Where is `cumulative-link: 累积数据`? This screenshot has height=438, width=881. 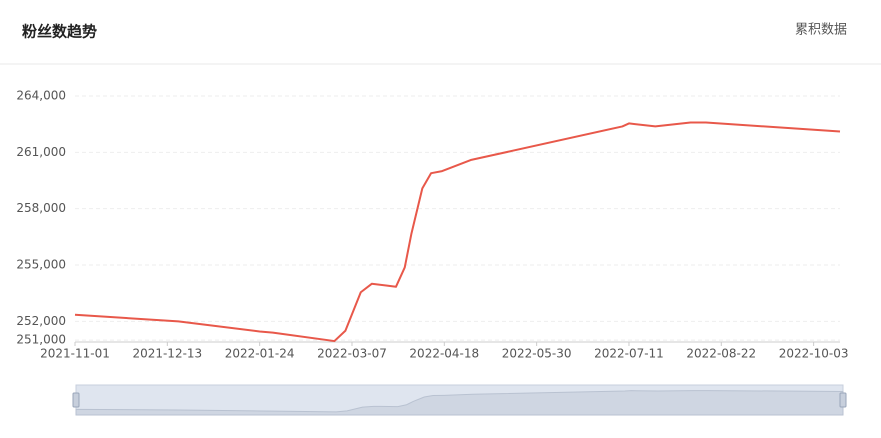
cumulative-link: 累积数据 is located at coordinates (821, 30).